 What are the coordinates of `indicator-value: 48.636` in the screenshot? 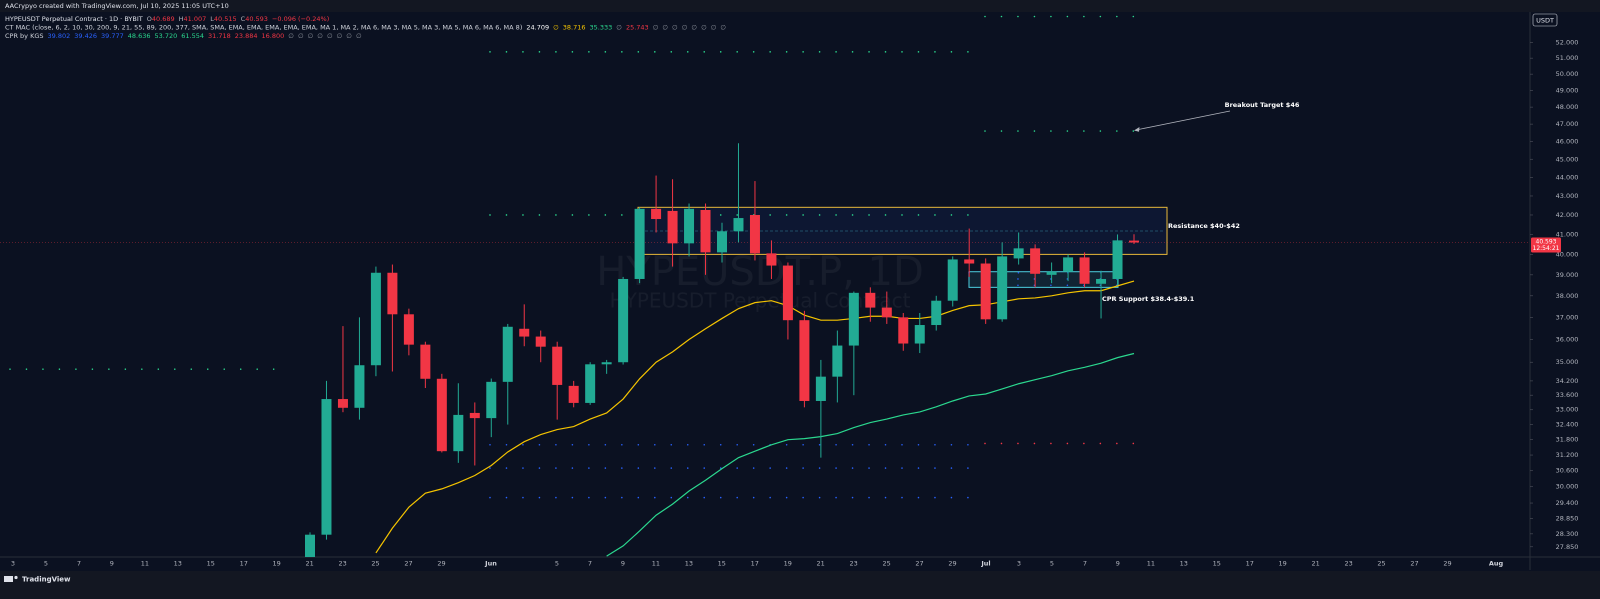 It's located at (139, 36).